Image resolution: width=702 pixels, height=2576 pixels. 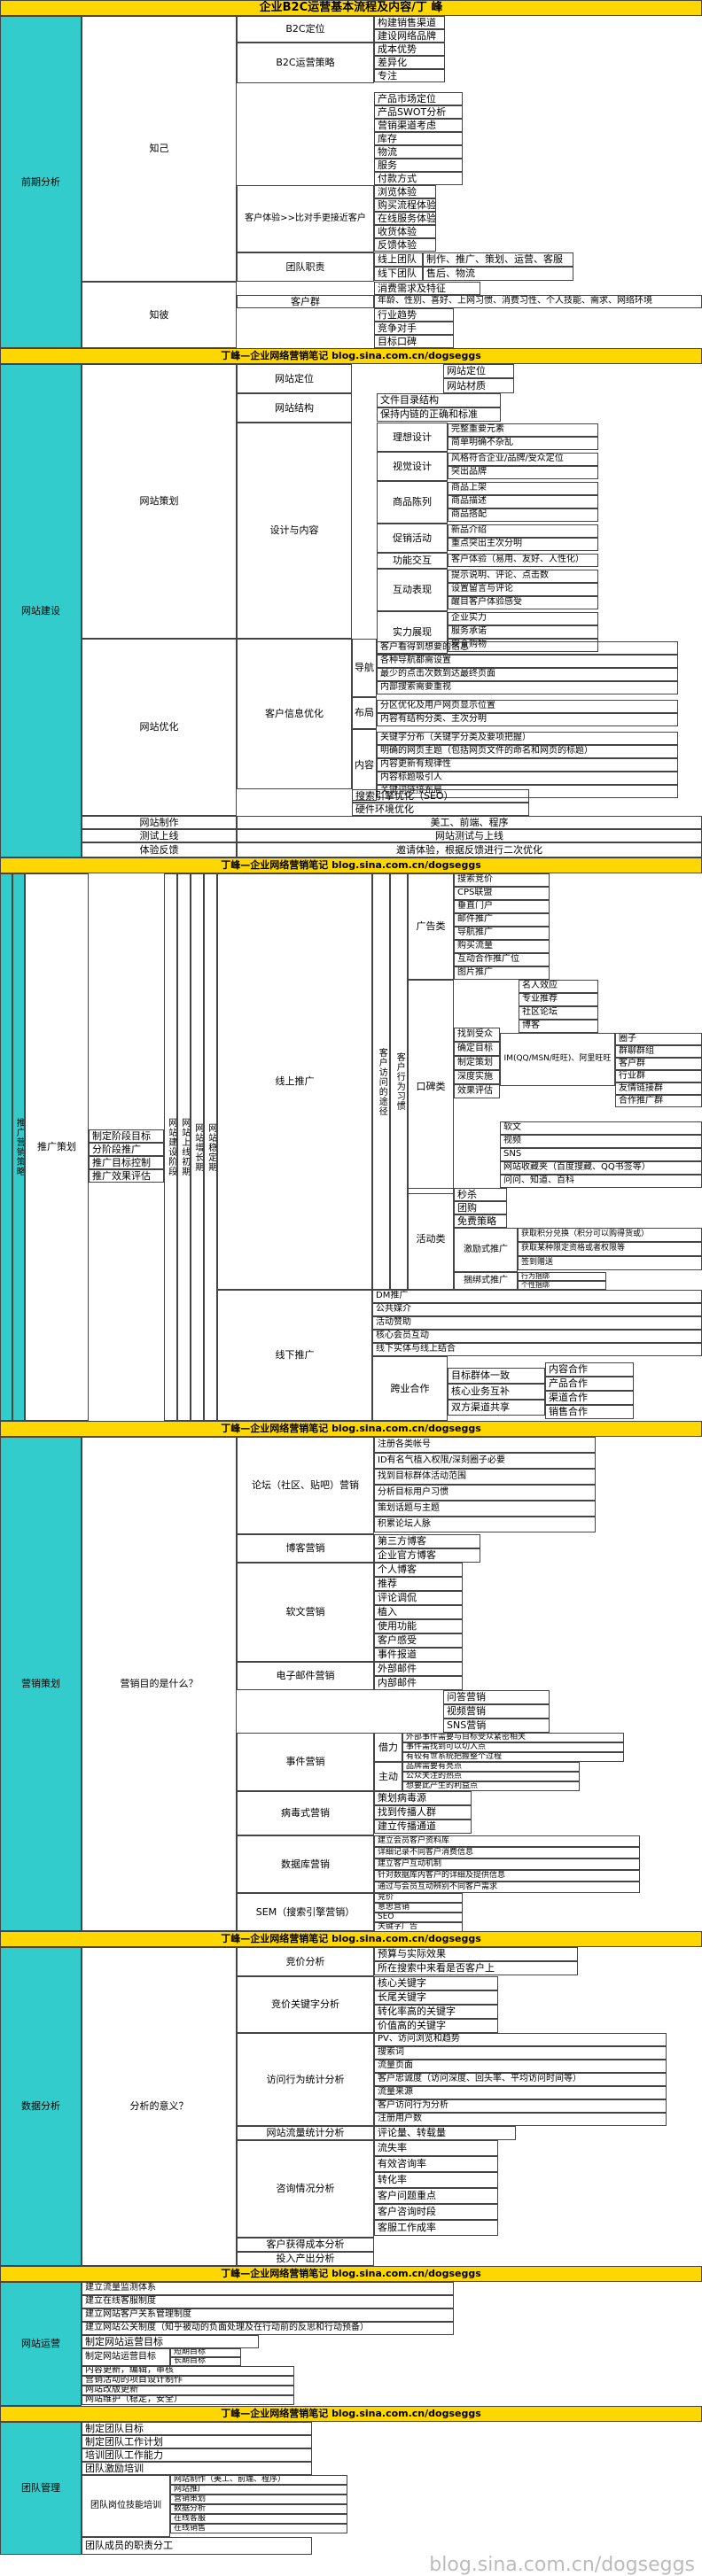 I want to click on label-sections-s1-b2c_strategy_items-2: 专注, so click(x=387, y=75).